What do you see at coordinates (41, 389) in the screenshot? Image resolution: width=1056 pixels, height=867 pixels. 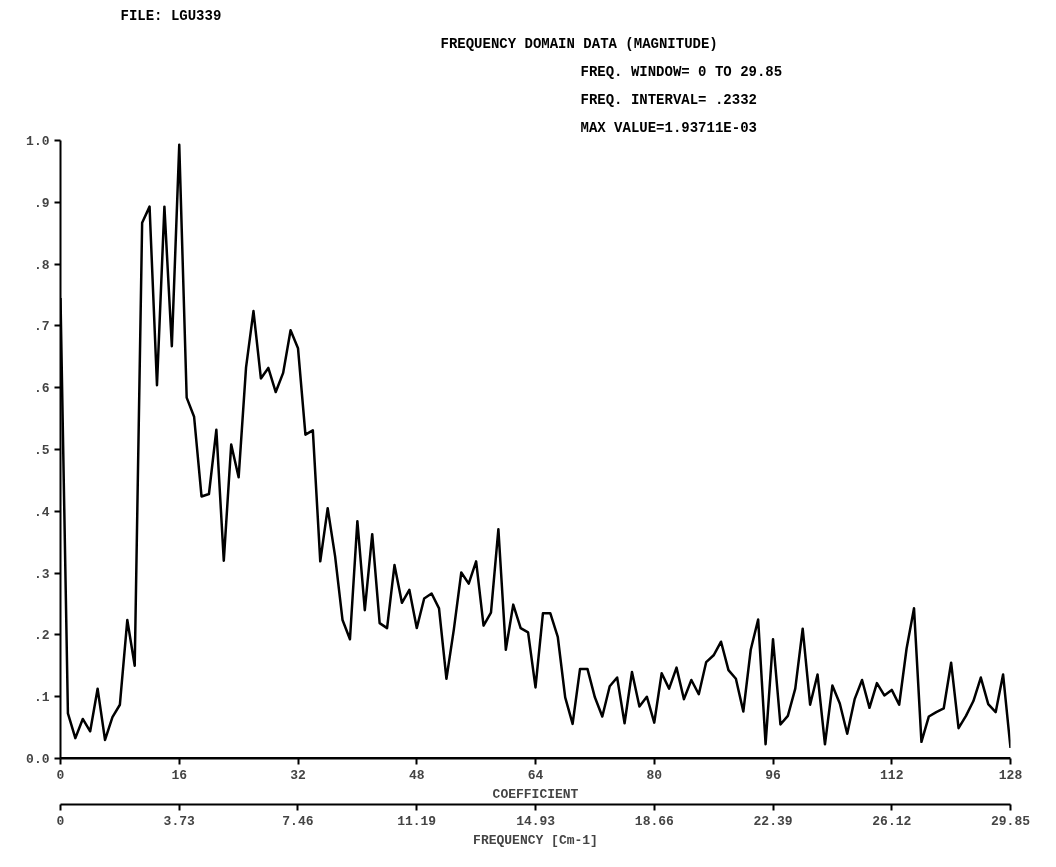 I see `y-tick-label: .6` at bounding box center [41, 389].